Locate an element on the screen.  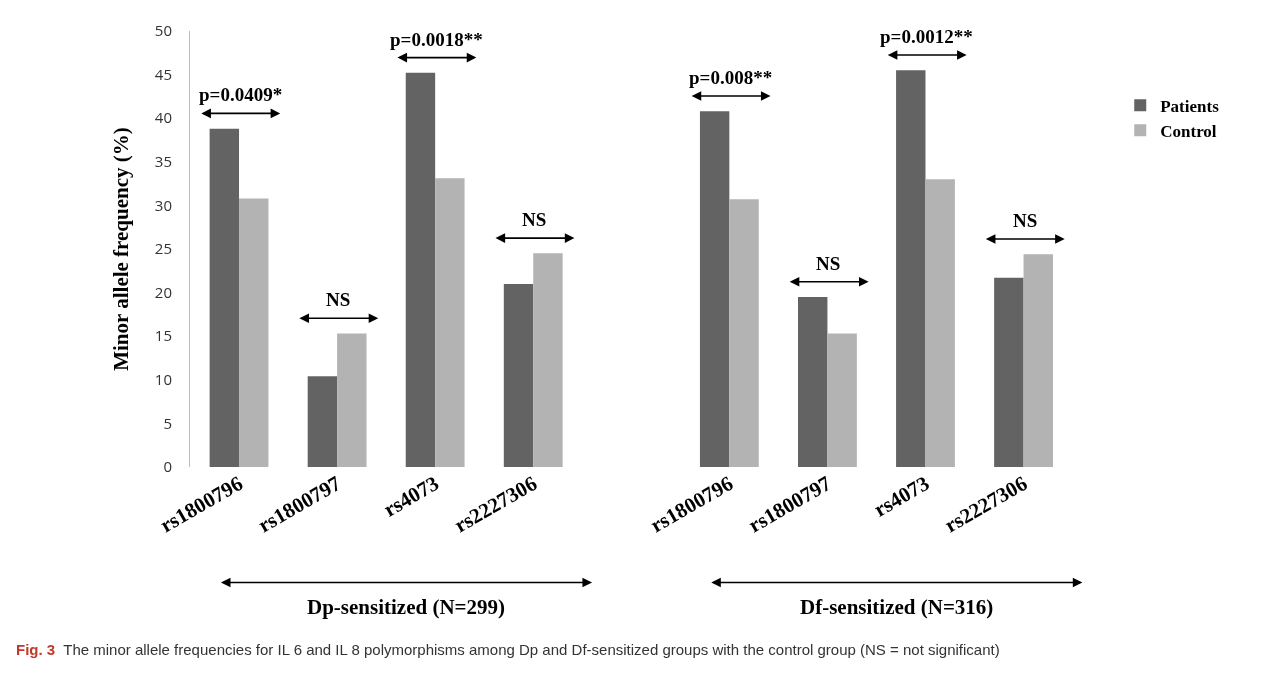
y-tick-label: 5 is located at coordinates (167, 422).